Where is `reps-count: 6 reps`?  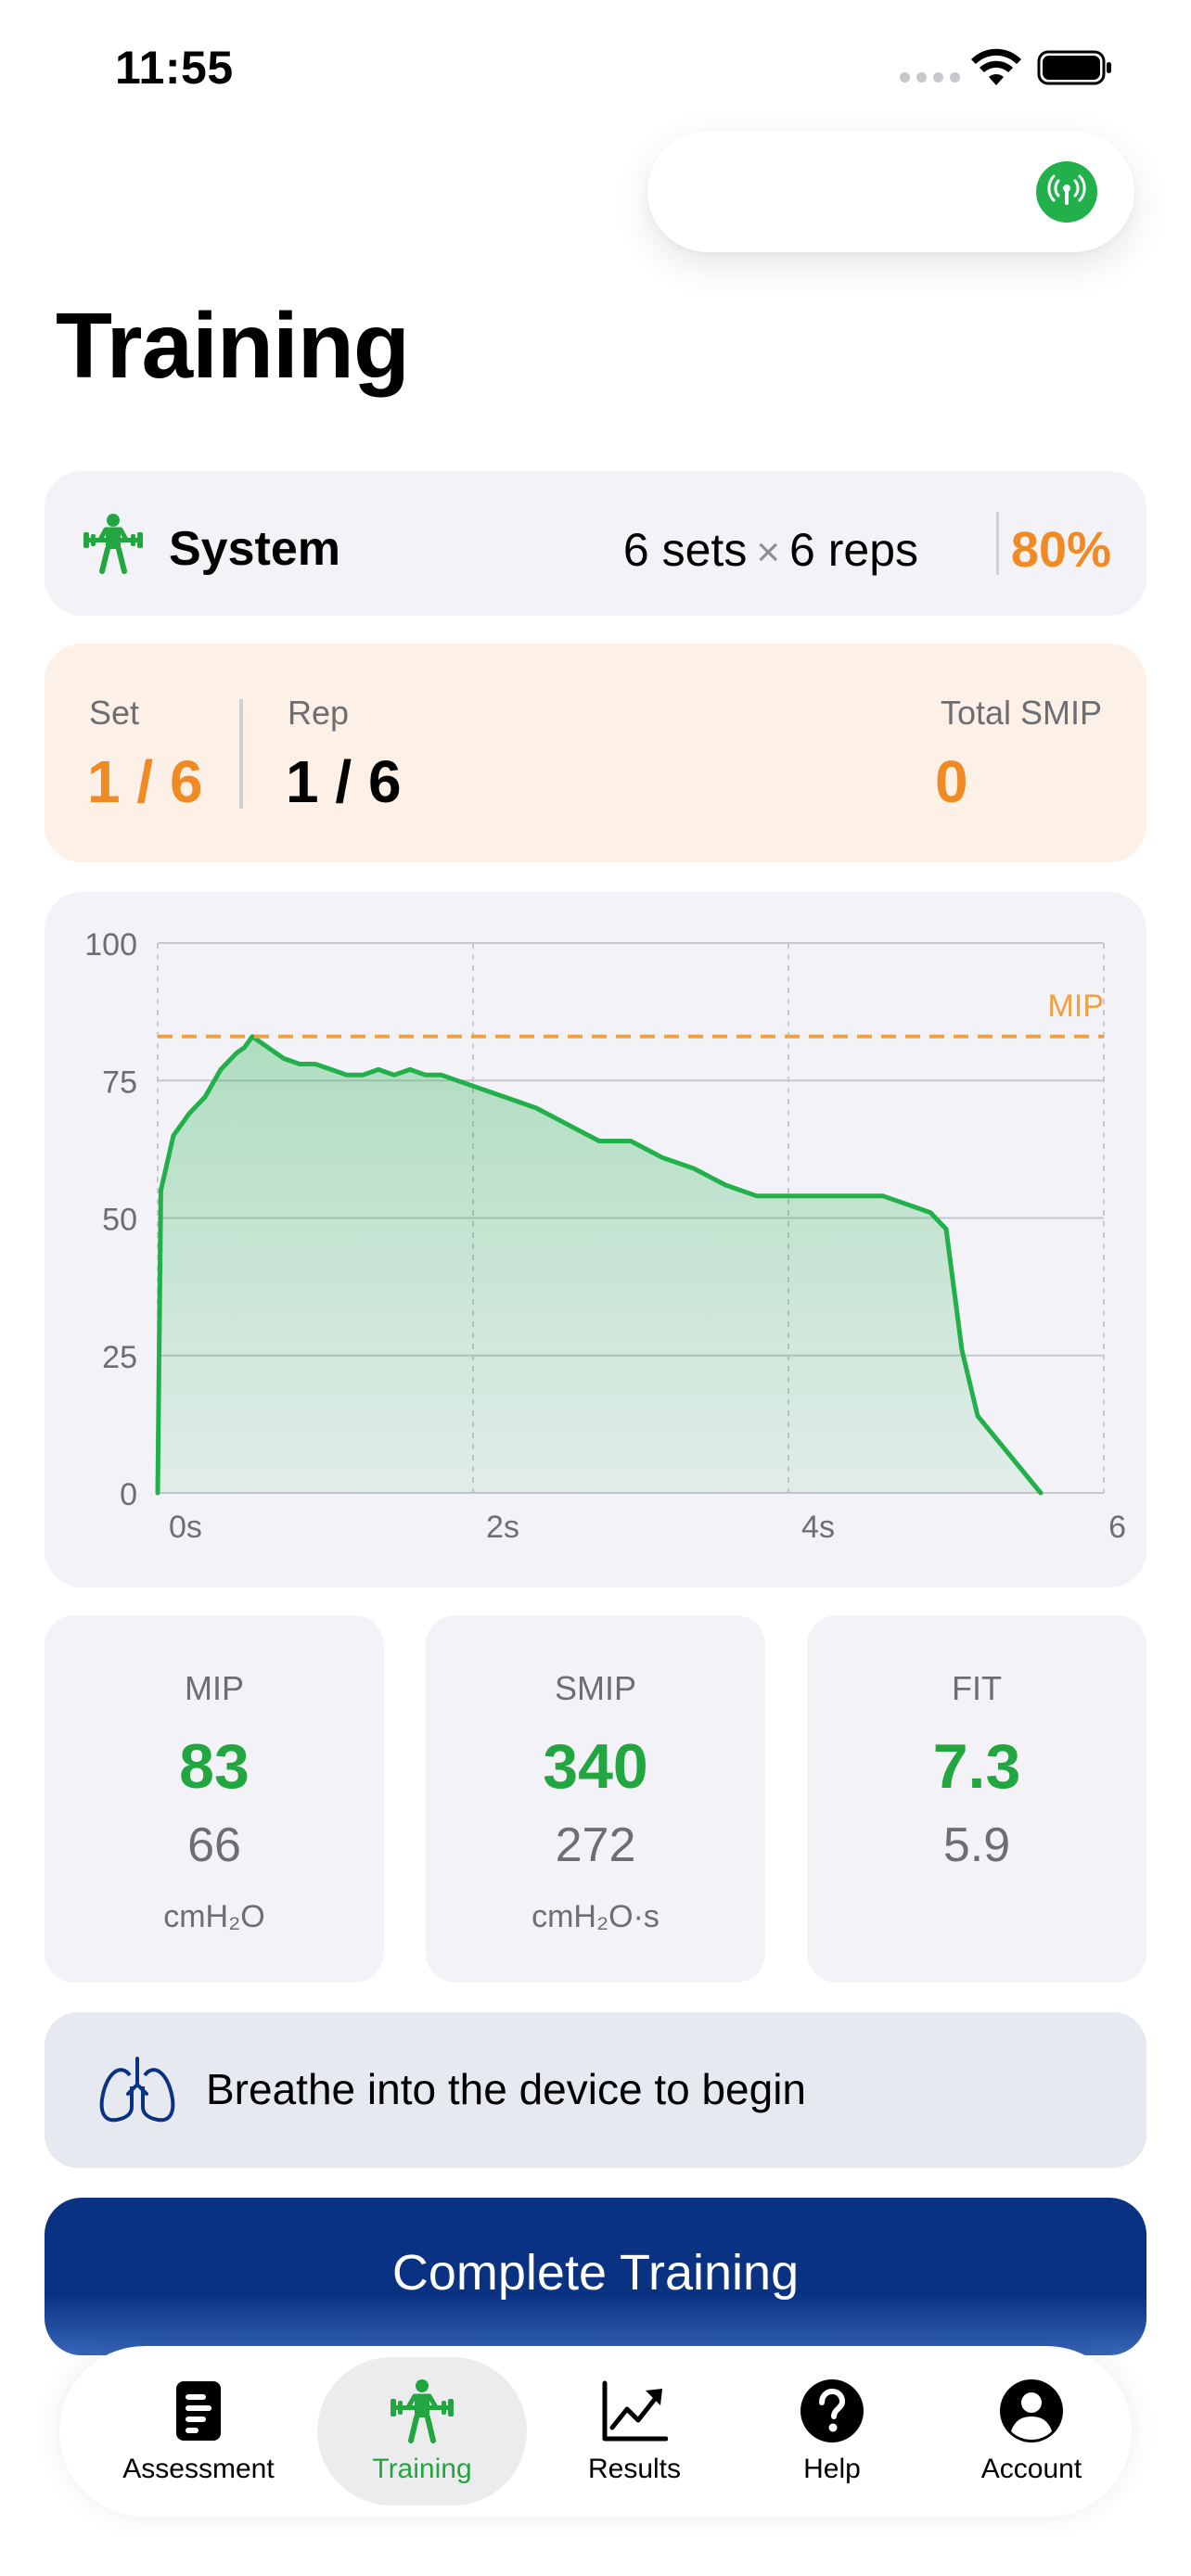 reps-count: 6 reps is located at coordinates (853, 550).